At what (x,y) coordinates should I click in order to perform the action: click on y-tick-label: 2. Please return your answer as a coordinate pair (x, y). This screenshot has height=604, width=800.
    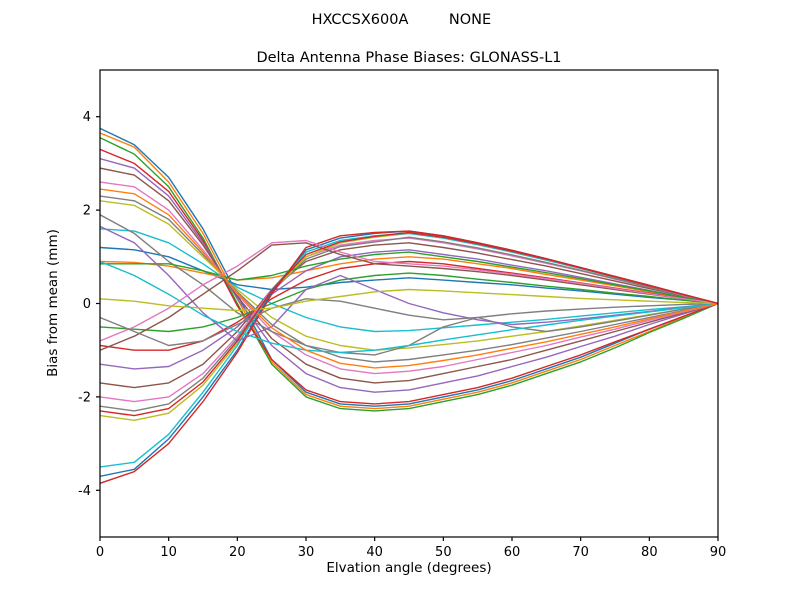
    Looking at the image, I should click on (87, 211).